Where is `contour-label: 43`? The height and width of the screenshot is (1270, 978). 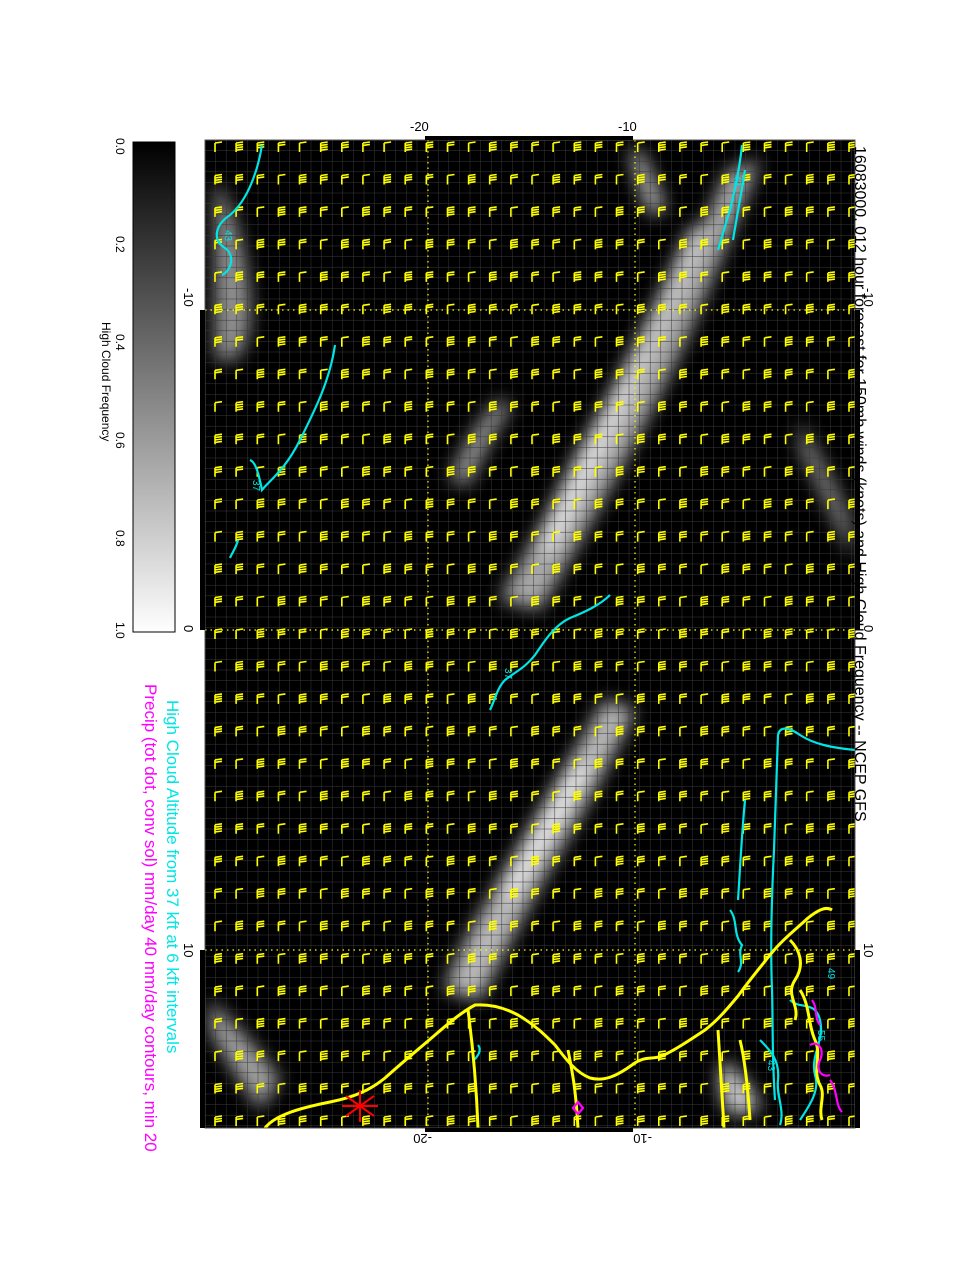
contour-label: 43 is located at coordinates (227, 236).